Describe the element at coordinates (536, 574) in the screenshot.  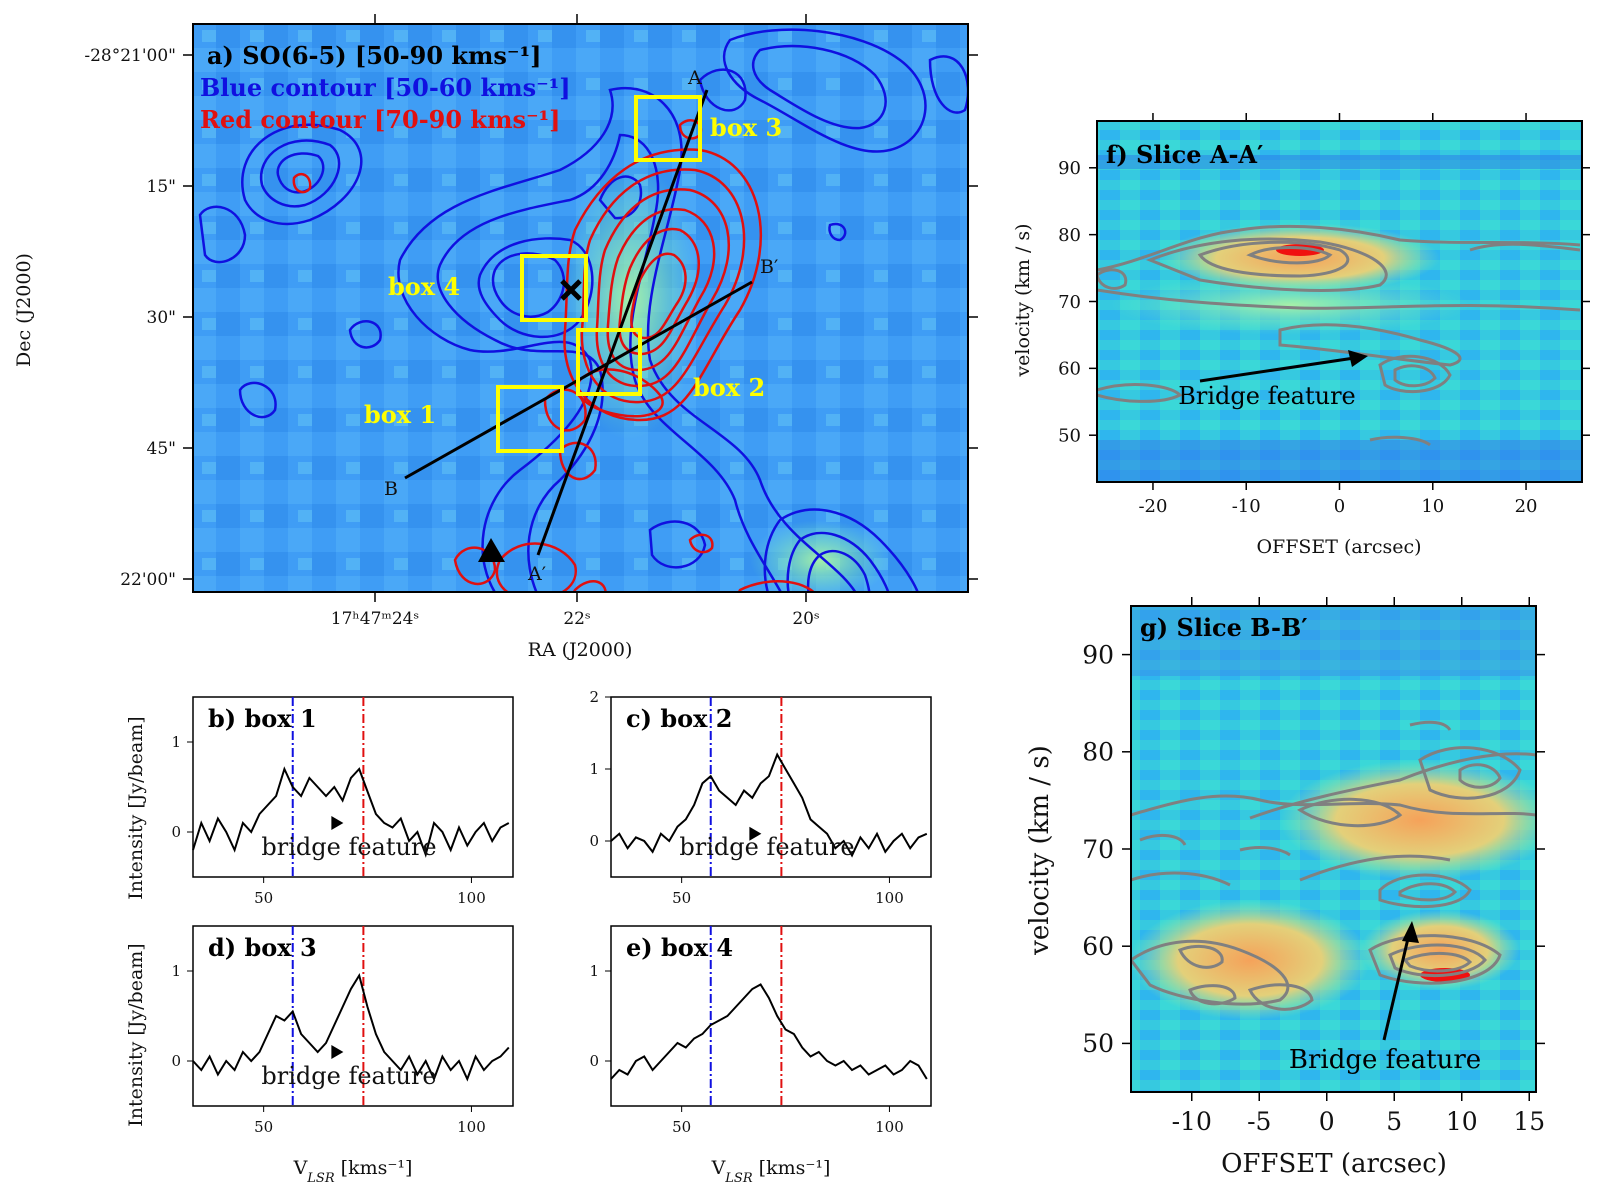
I see `label-a-prime: A′` at that location.